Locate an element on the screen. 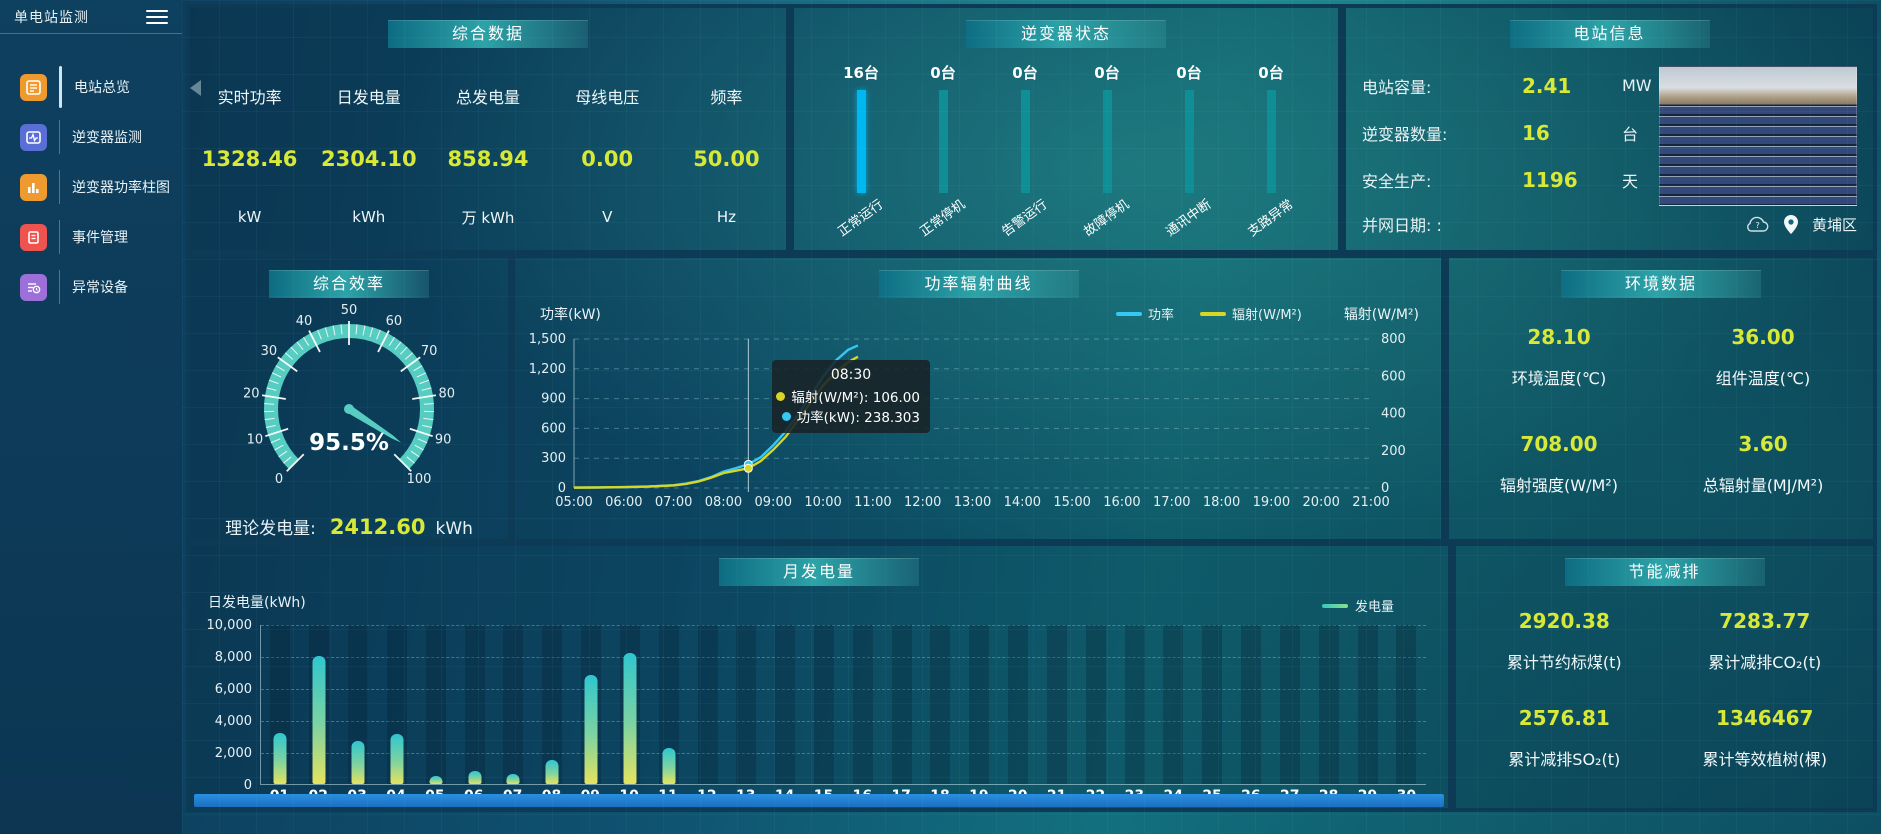 This screenshot has width=1881, height=834. collapse-panel-arrow-icon is located at coordinates (195, 88).